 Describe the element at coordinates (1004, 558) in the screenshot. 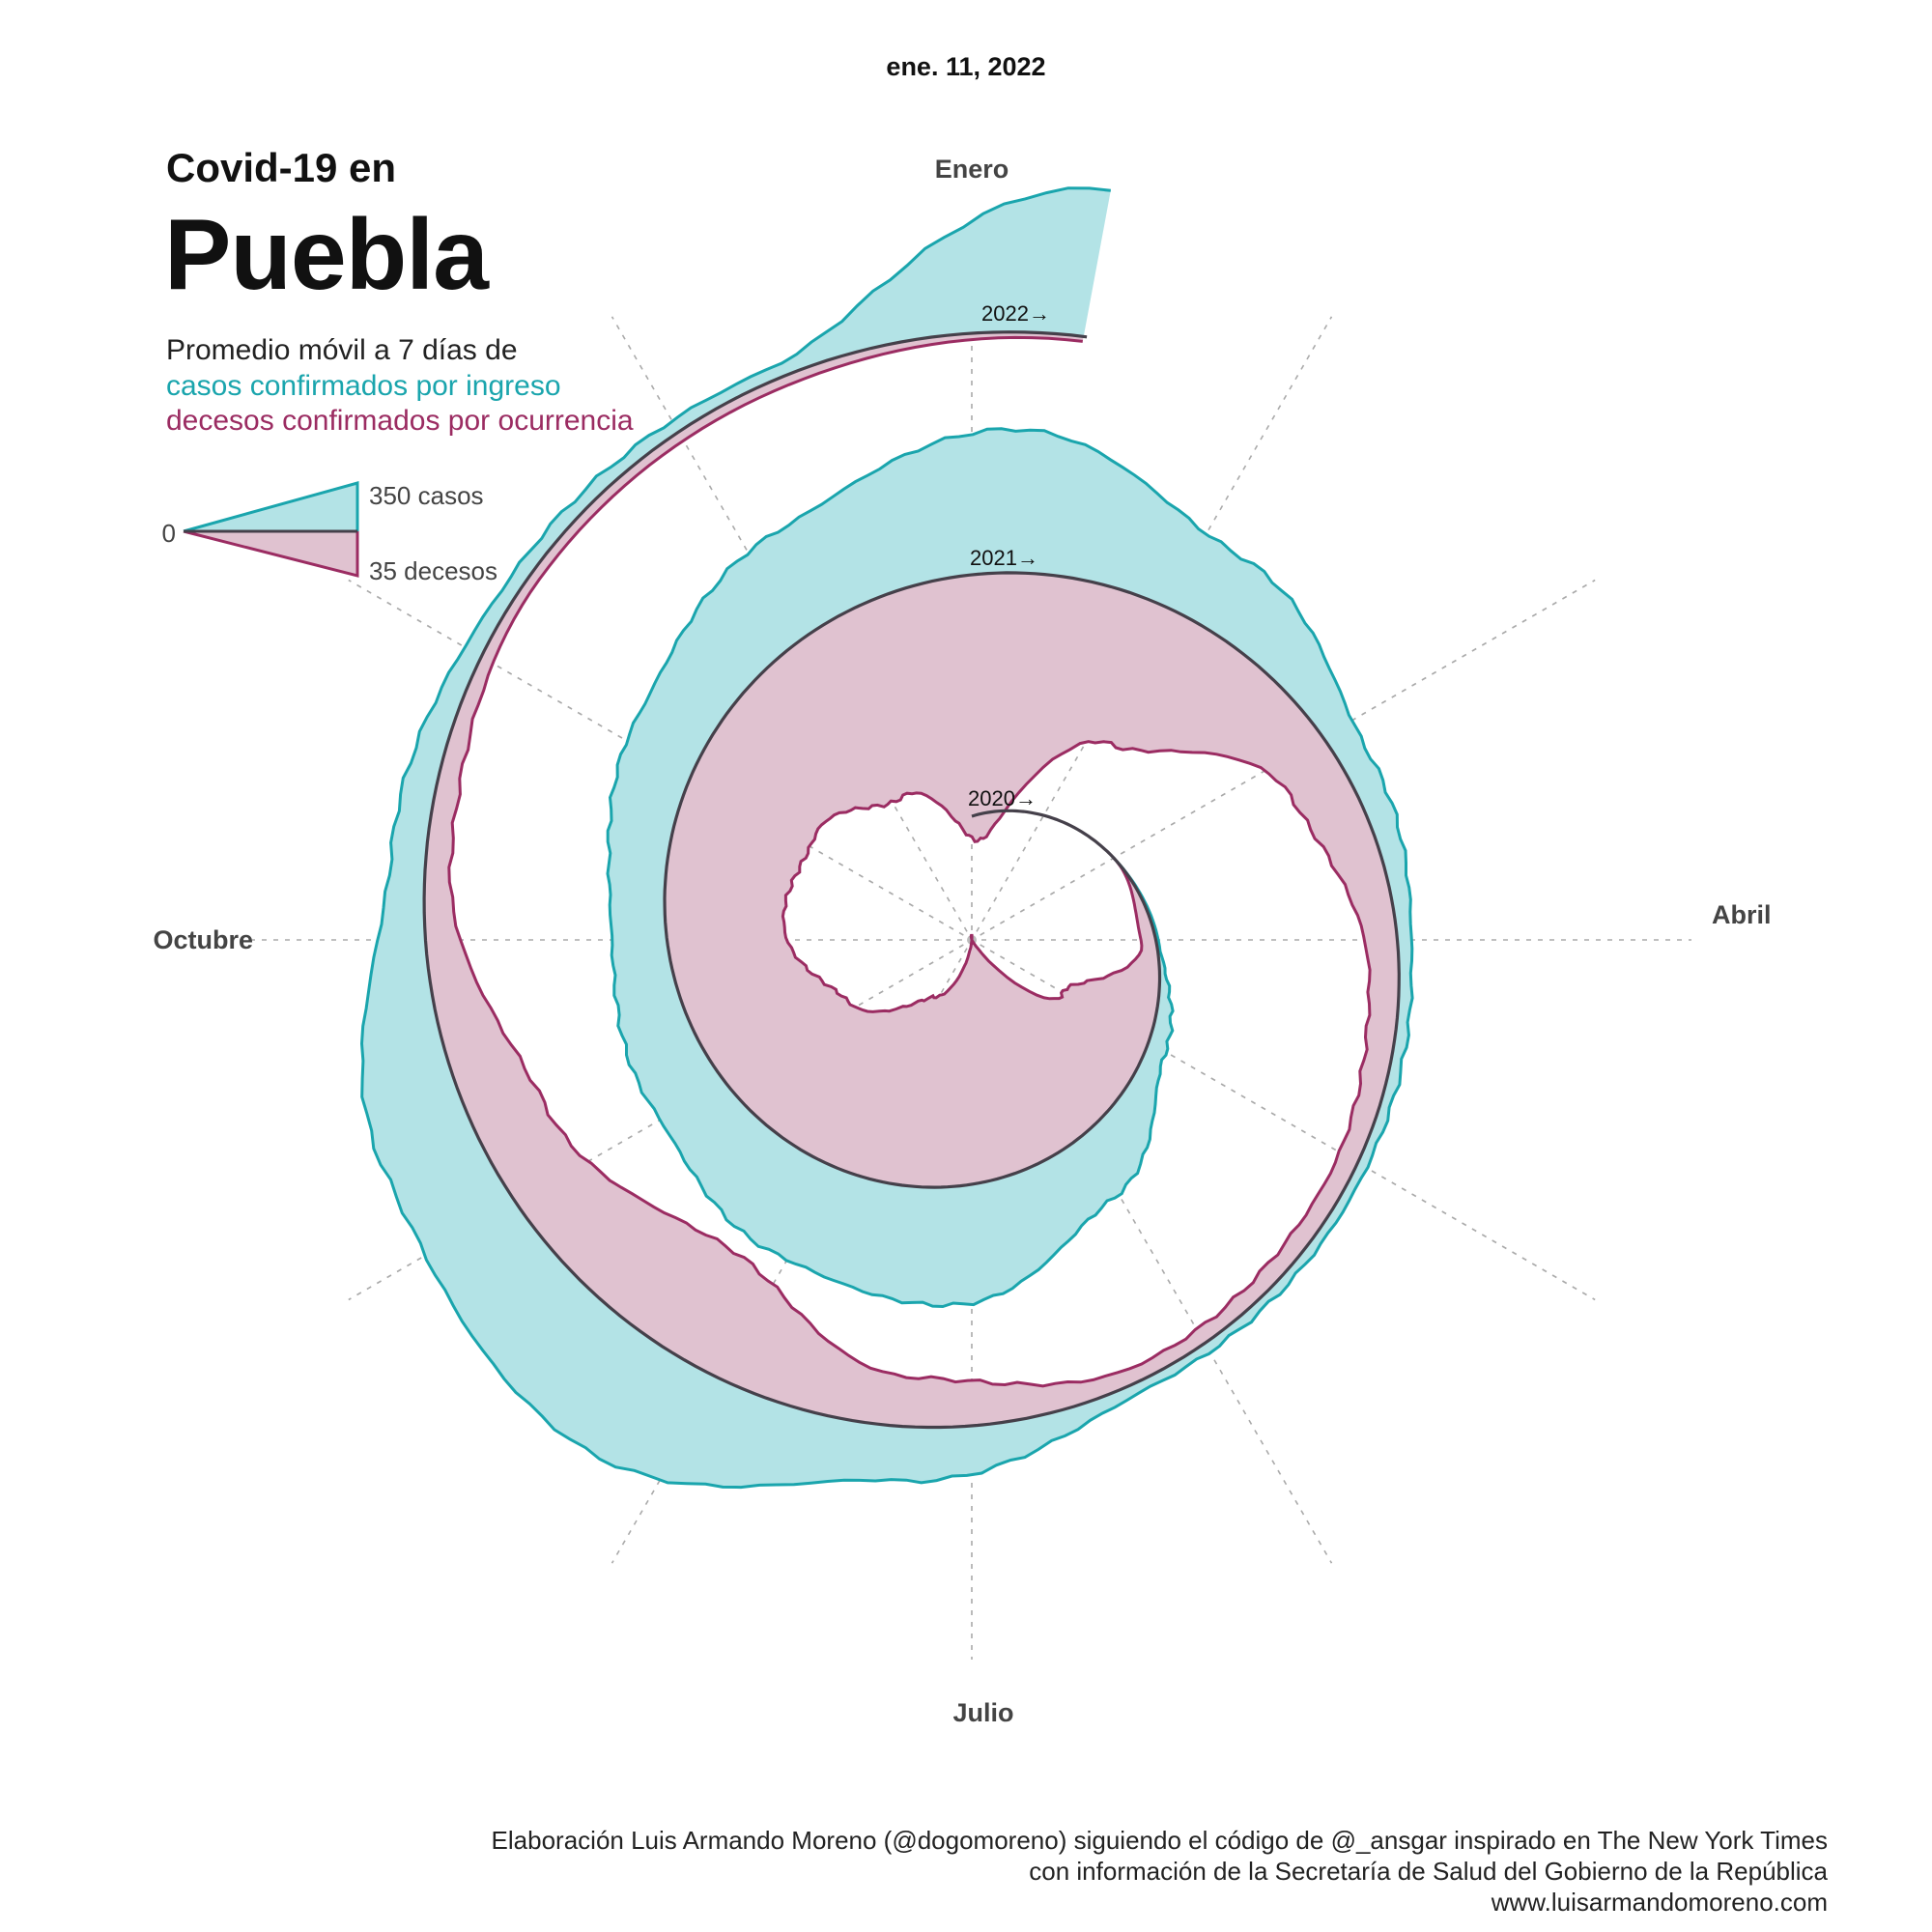

I see `year-label-2021: 2021→` at that location.